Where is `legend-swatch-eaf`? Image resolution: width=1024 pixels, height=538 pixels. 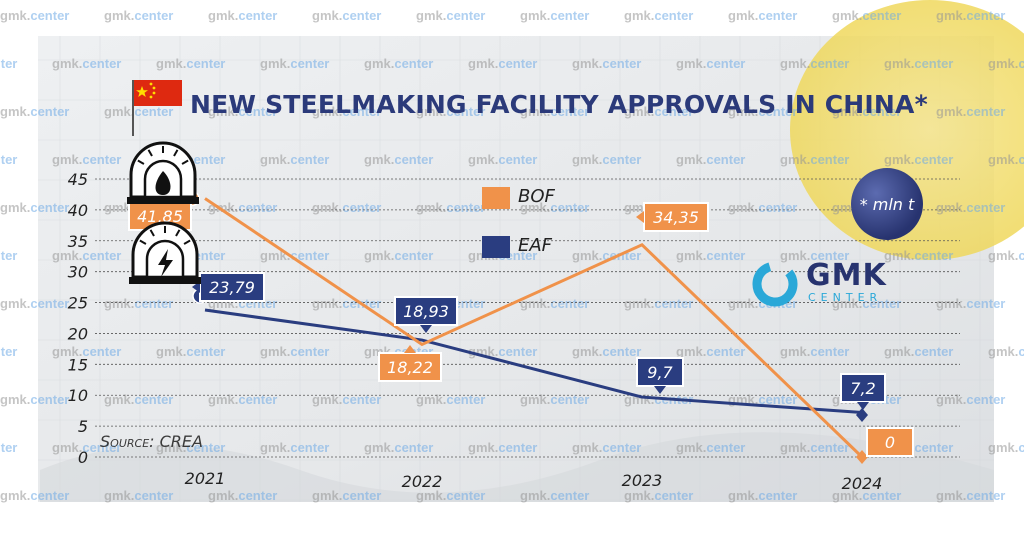
legend-swatch-eaf is located at coordinates (496, 247).